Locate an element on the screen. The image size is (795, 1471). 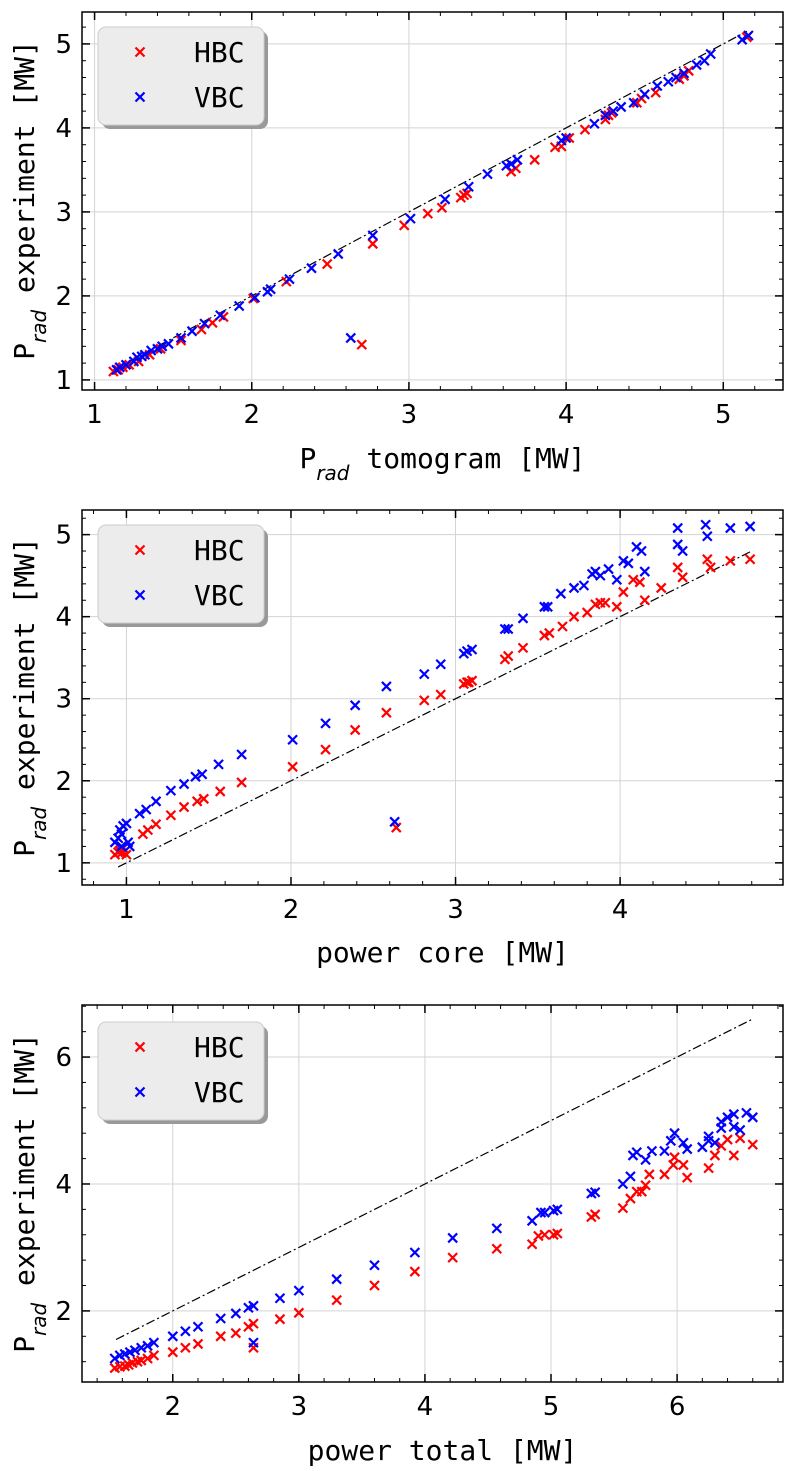
y-tick-label: 5 is located at coordinates (63, 536).